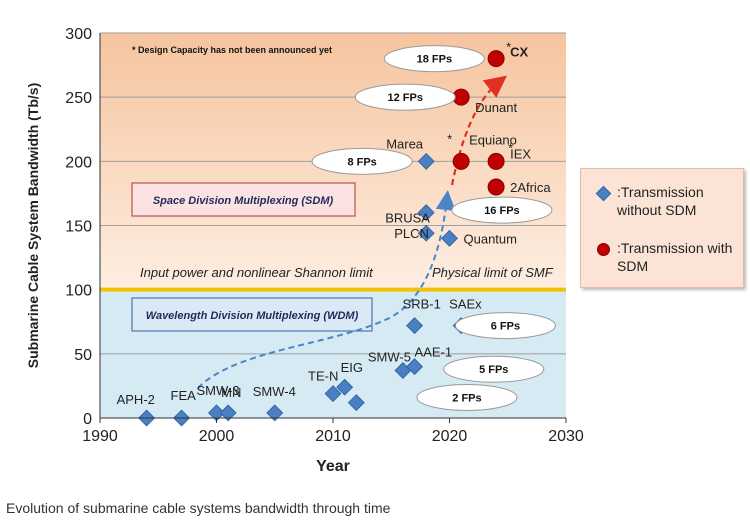 This screenshot has width=750, height=523. I want to click on fp-label: 8 FPs, so click(361, 162).